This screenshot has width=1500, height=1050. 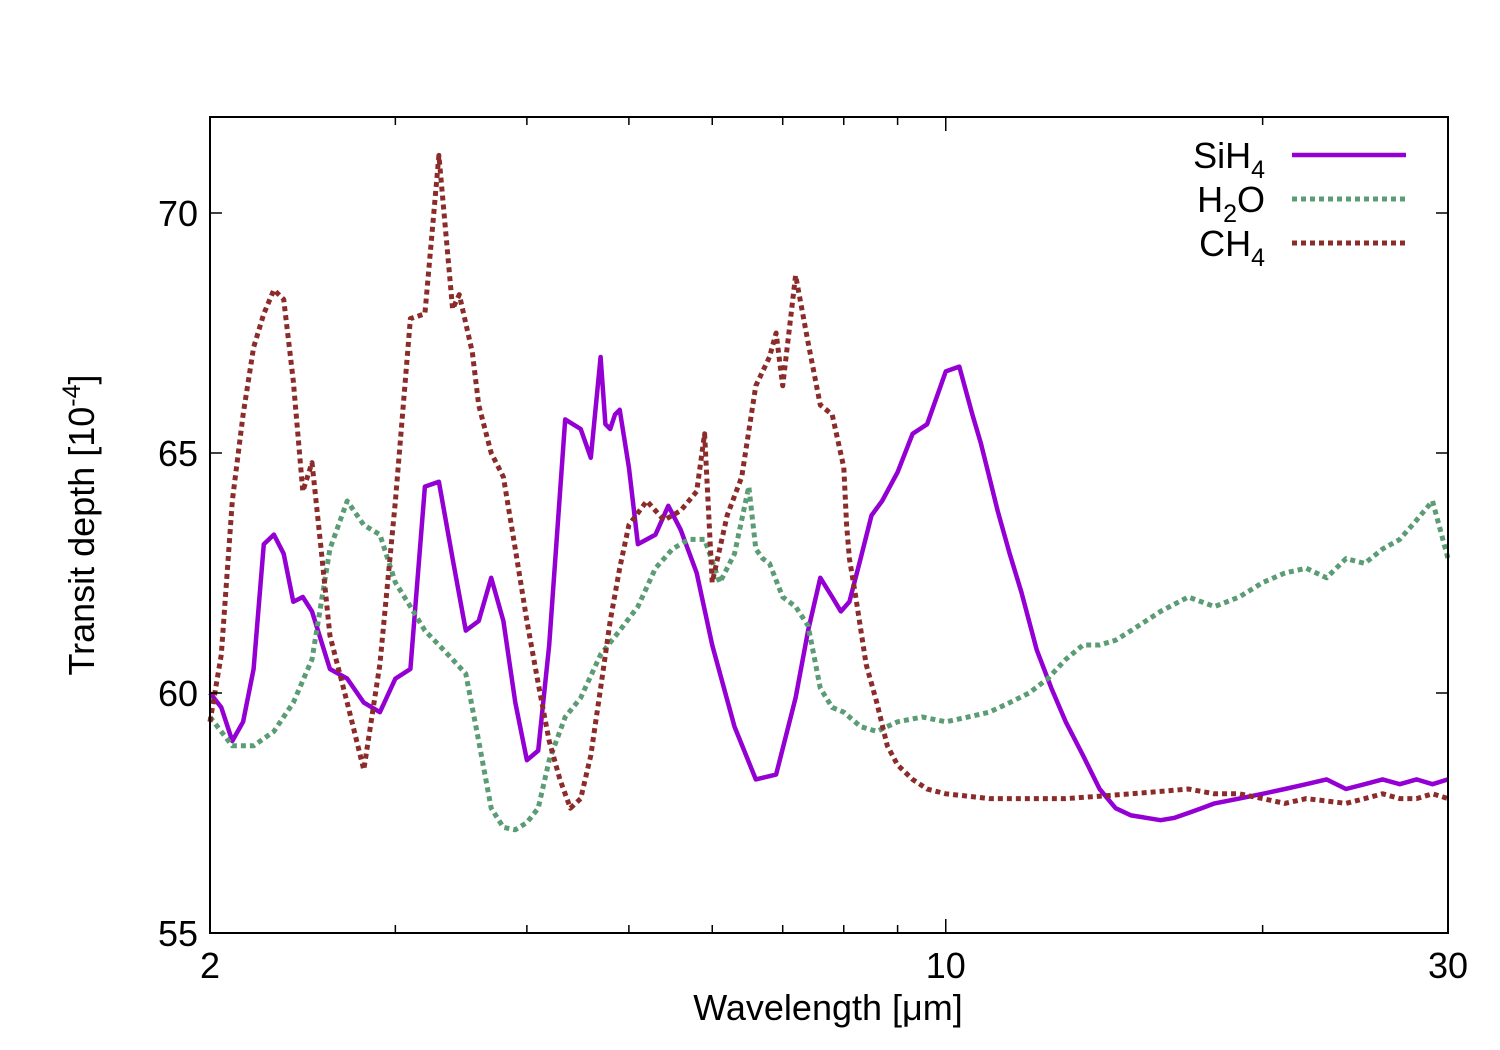 What do you see at coordinates (828, 1007) in the screenshot?
I see `x-axis-title: Wavelength [μm]` at bounding box center [828, 1007].